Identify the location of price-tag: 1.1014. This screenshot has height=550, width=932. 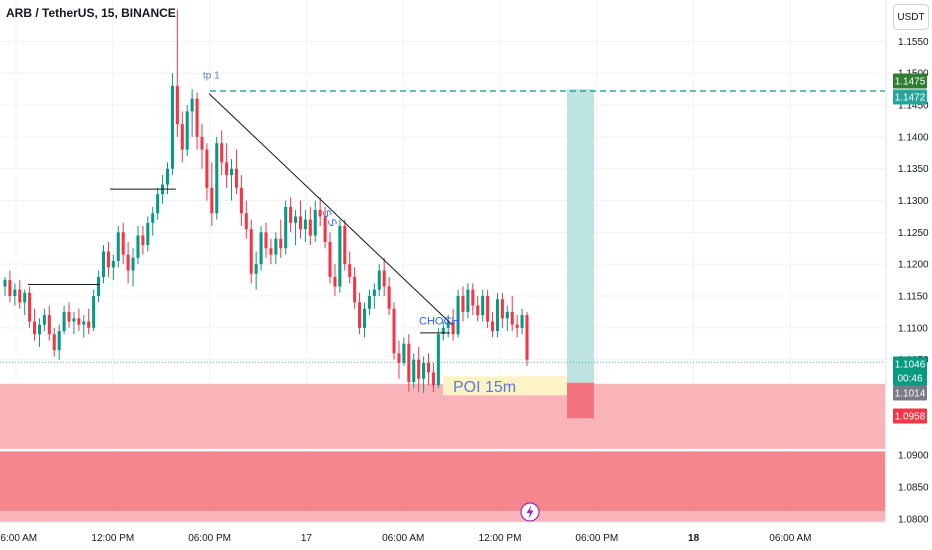
(910, 393).